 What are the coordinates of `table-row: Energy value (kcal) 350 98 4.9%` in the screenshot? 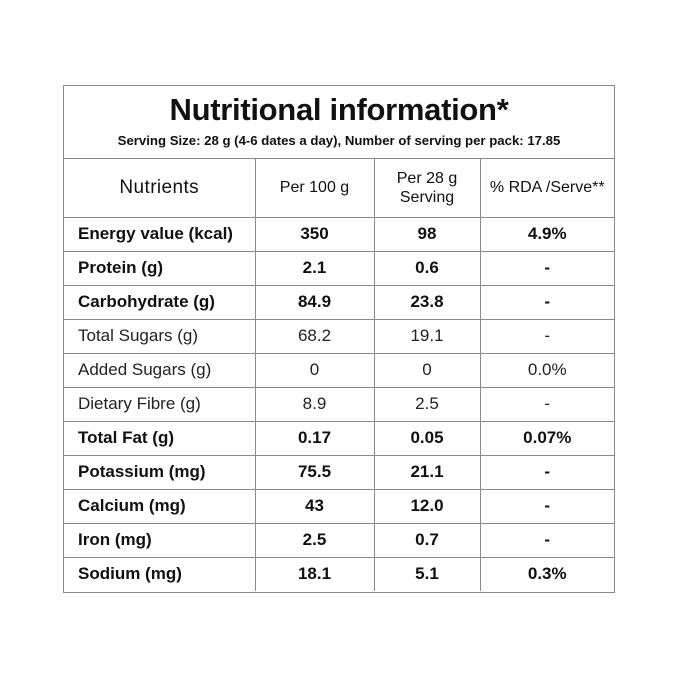 It's located at (339, 234).